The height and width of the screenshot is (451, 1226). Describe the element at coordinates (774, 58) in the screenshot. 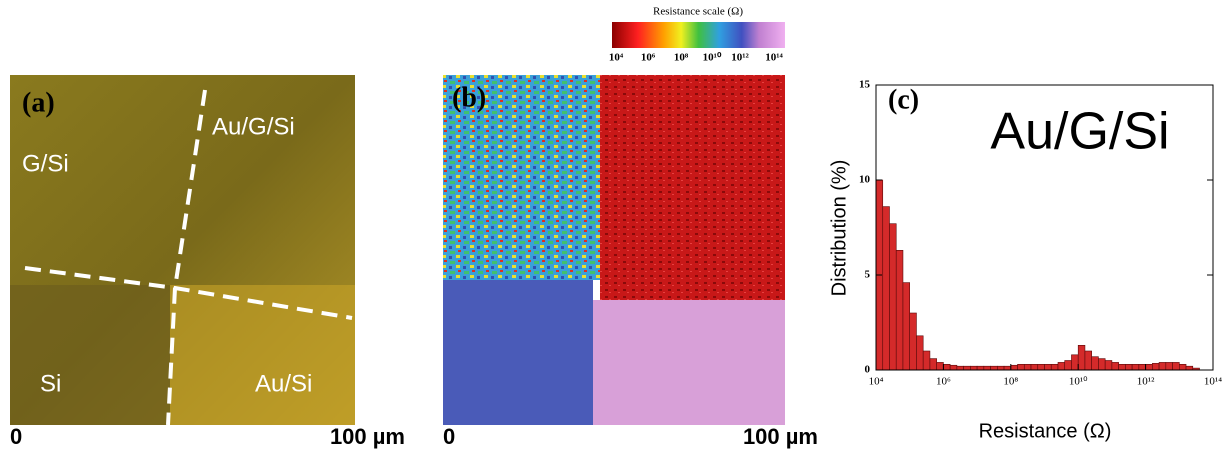

I see `colorbar-tick: 10¹⁴` at that location.